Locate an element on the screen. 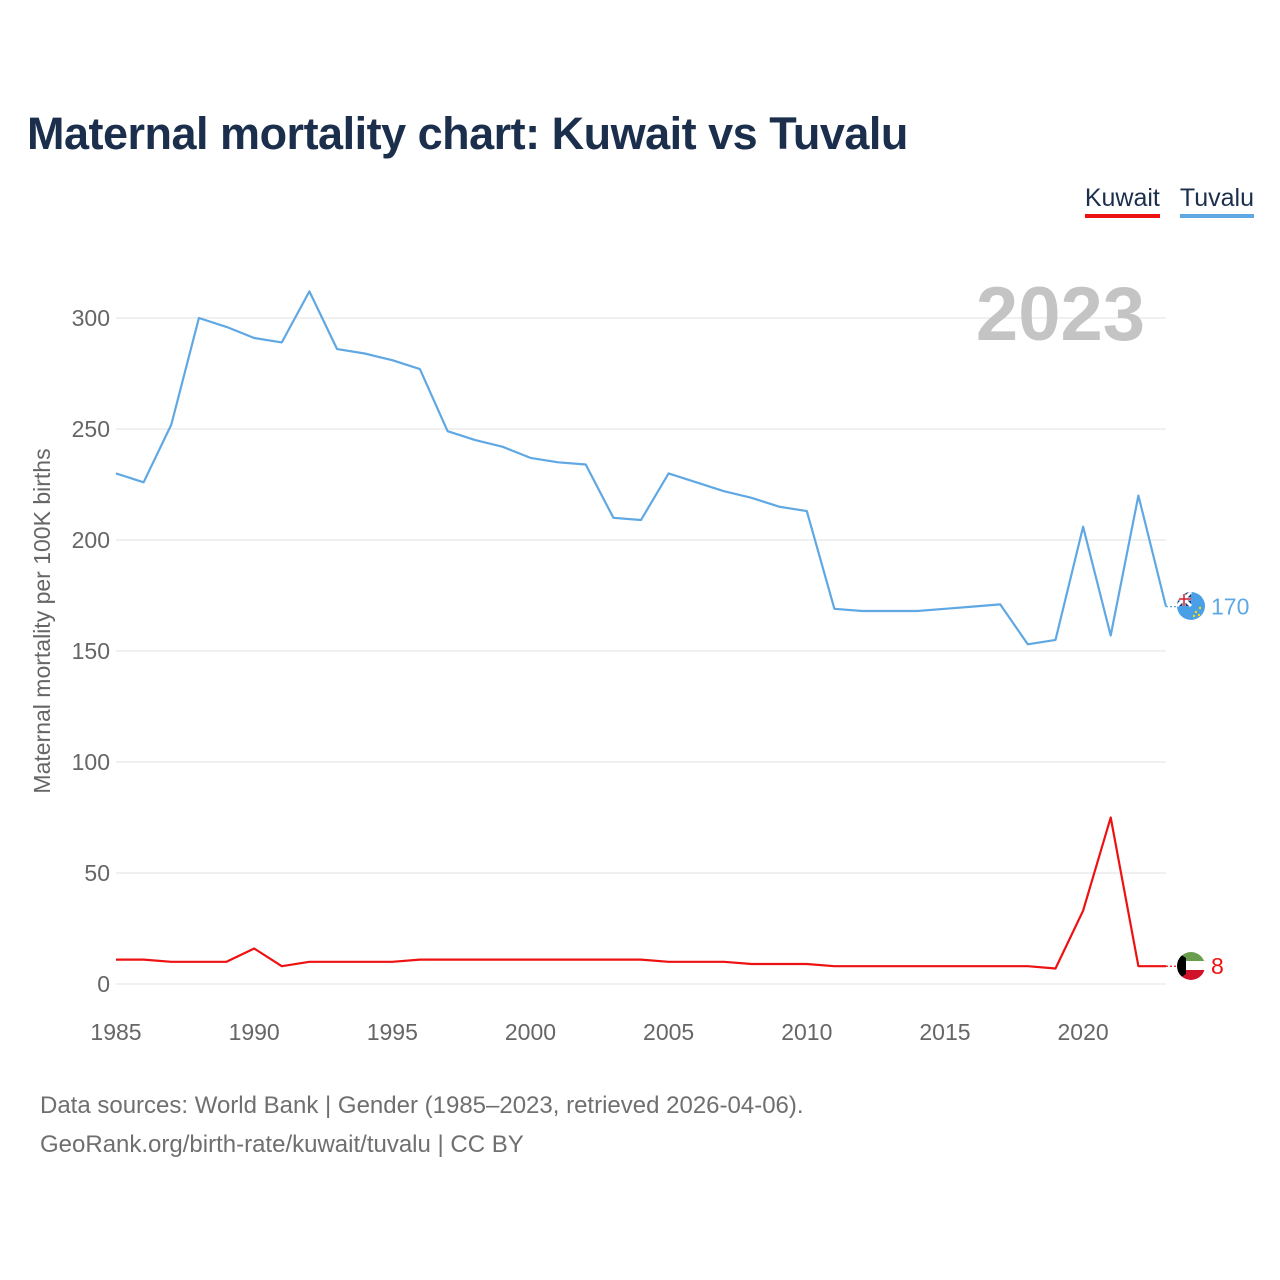  x-tick-label: 2010 is located at coordinates (806, 1032).